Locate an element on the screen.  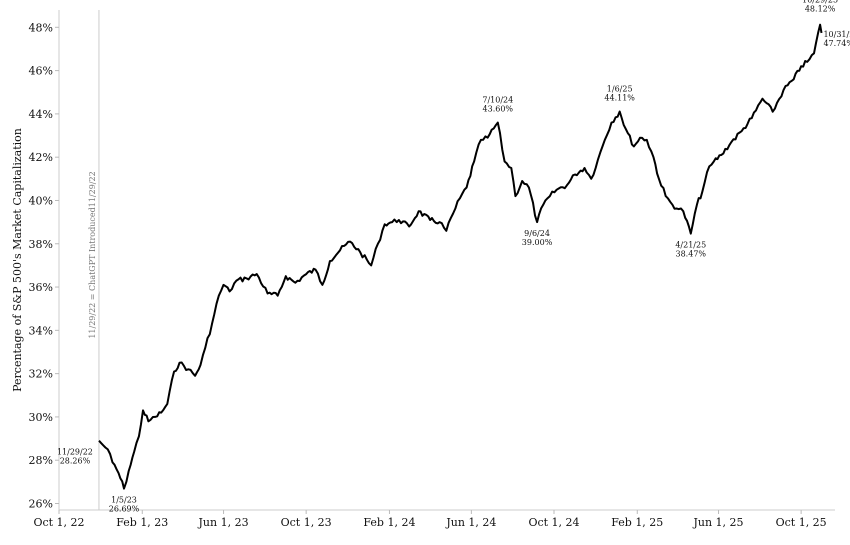
y-tick-label: 38% is located at coordinates (41, 244).